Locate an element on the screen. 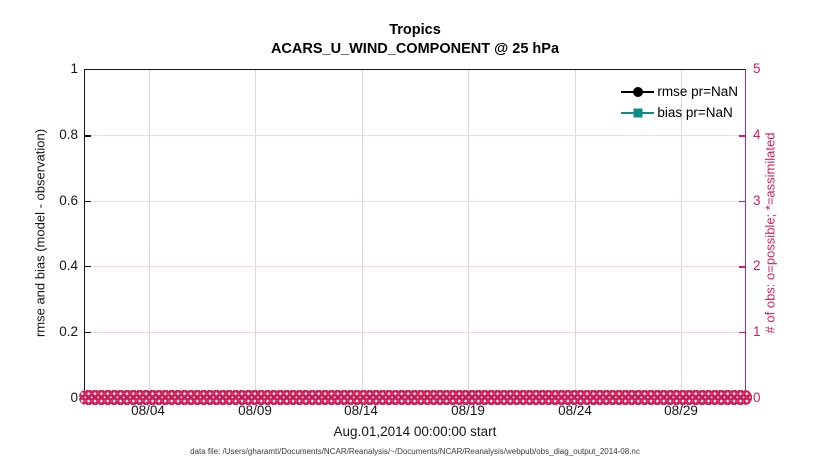  left-tick-label: 0 is located at coordinates (74, 397).